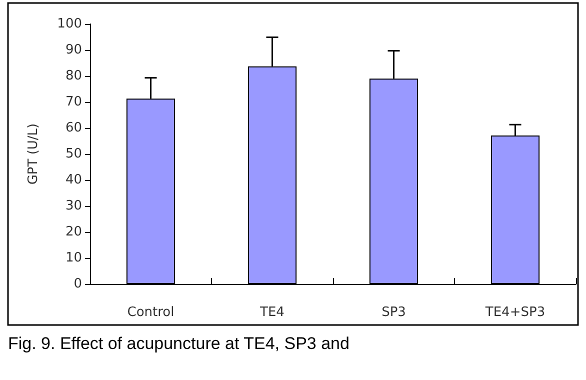 Image resolution: width=586 pixels, height=380 pixels. I want to click on y-tick-label: 70, so click(73, 102).